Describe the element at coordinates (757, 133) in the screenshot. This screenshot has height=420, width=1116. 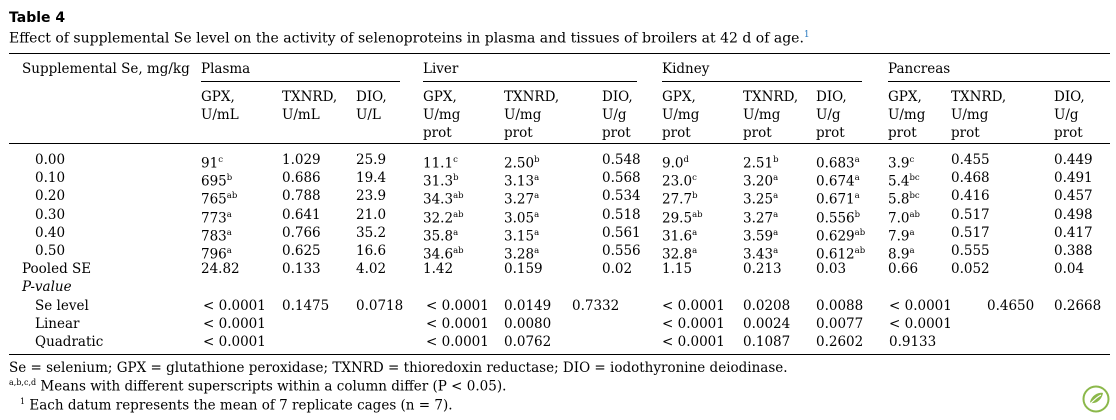
I see `header-kidney-txnrd-line3: prot` at that location.